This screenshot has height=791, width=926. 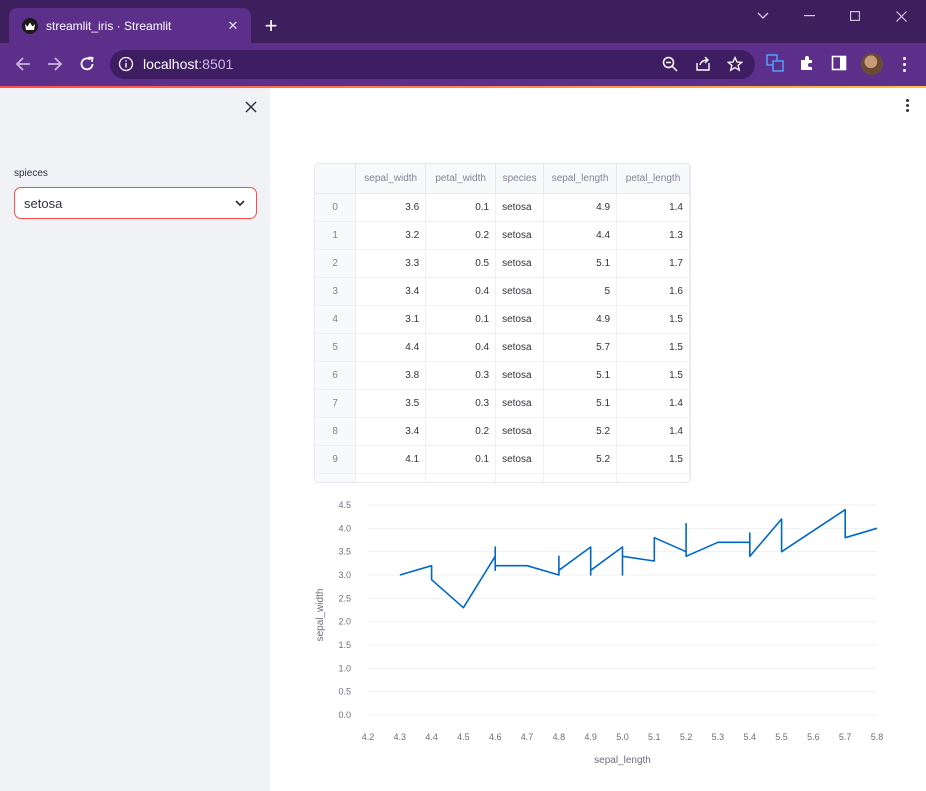 What do you see at coordinates (670, 64) in the screenshot?
I see `zoom-icon` at bounding box center [670, 64].